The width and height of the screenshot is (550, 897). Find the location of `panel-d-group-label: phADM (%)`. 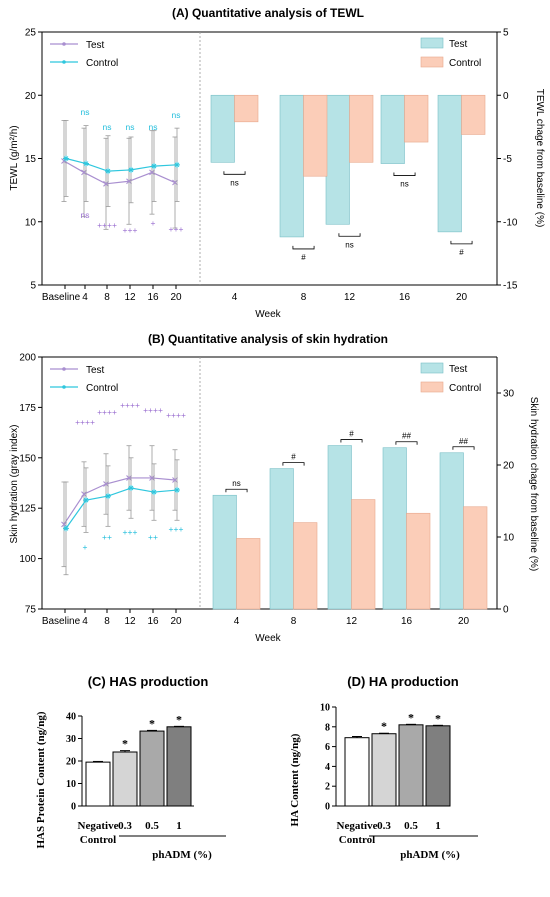

panel-d-group-label: phADM (%) is located at coordinates (430, 855).